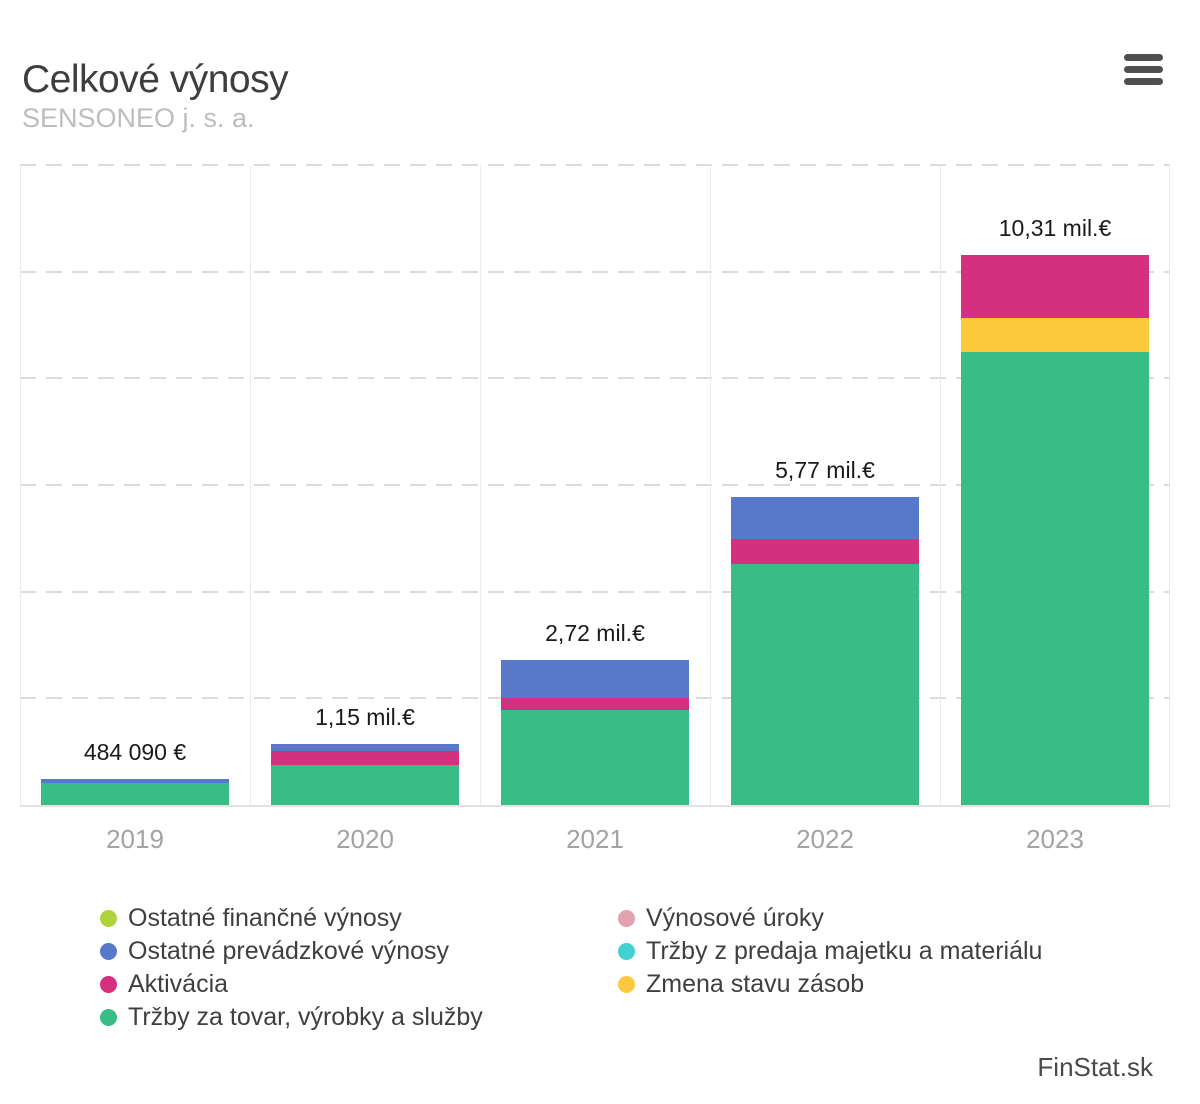 The image size is (1200, 1104). I want to click on legend-label: Tržby z predaja majetku a materiálu, so click(844, 951).